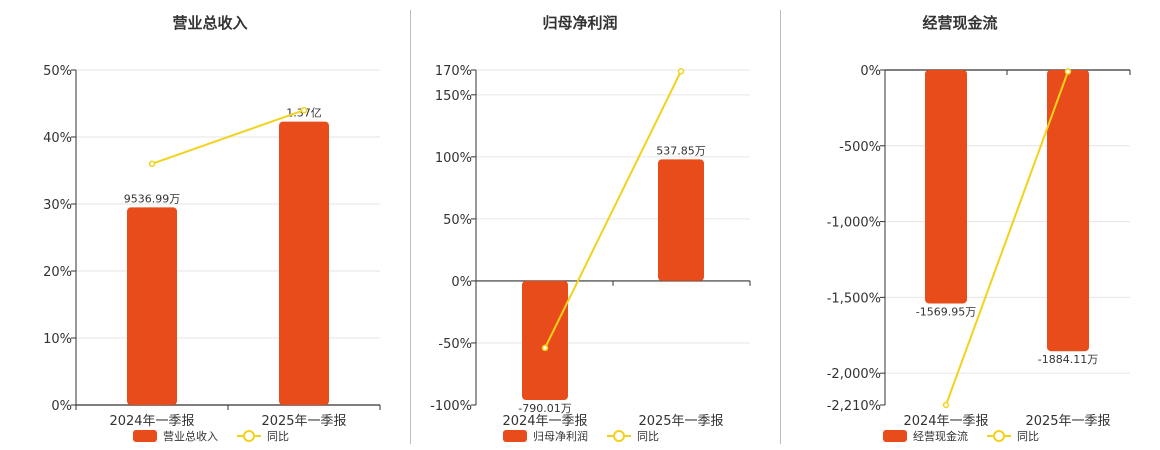 The height and width of the screenshot is (450, 1160). I want to click on y-tick-label: 40%, so click(57, 138).